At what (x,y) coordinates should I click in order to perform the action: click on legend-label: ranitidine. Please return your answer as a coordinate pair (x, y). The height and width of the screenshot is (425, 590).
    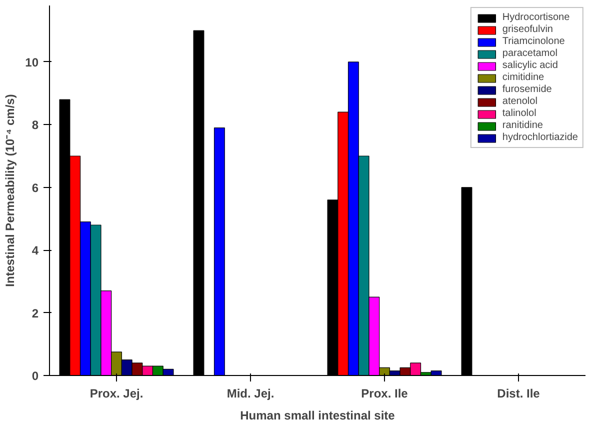
    Looking at the image, I should click on (522, 125).